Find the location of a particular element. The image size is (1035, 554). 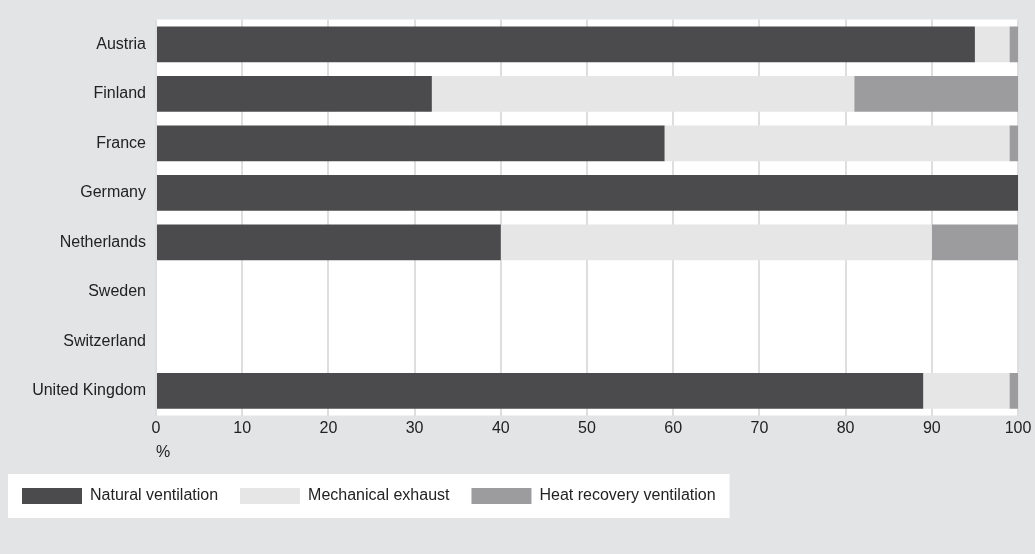

x-tick-label: 40 is located at coordinates (500, 427).